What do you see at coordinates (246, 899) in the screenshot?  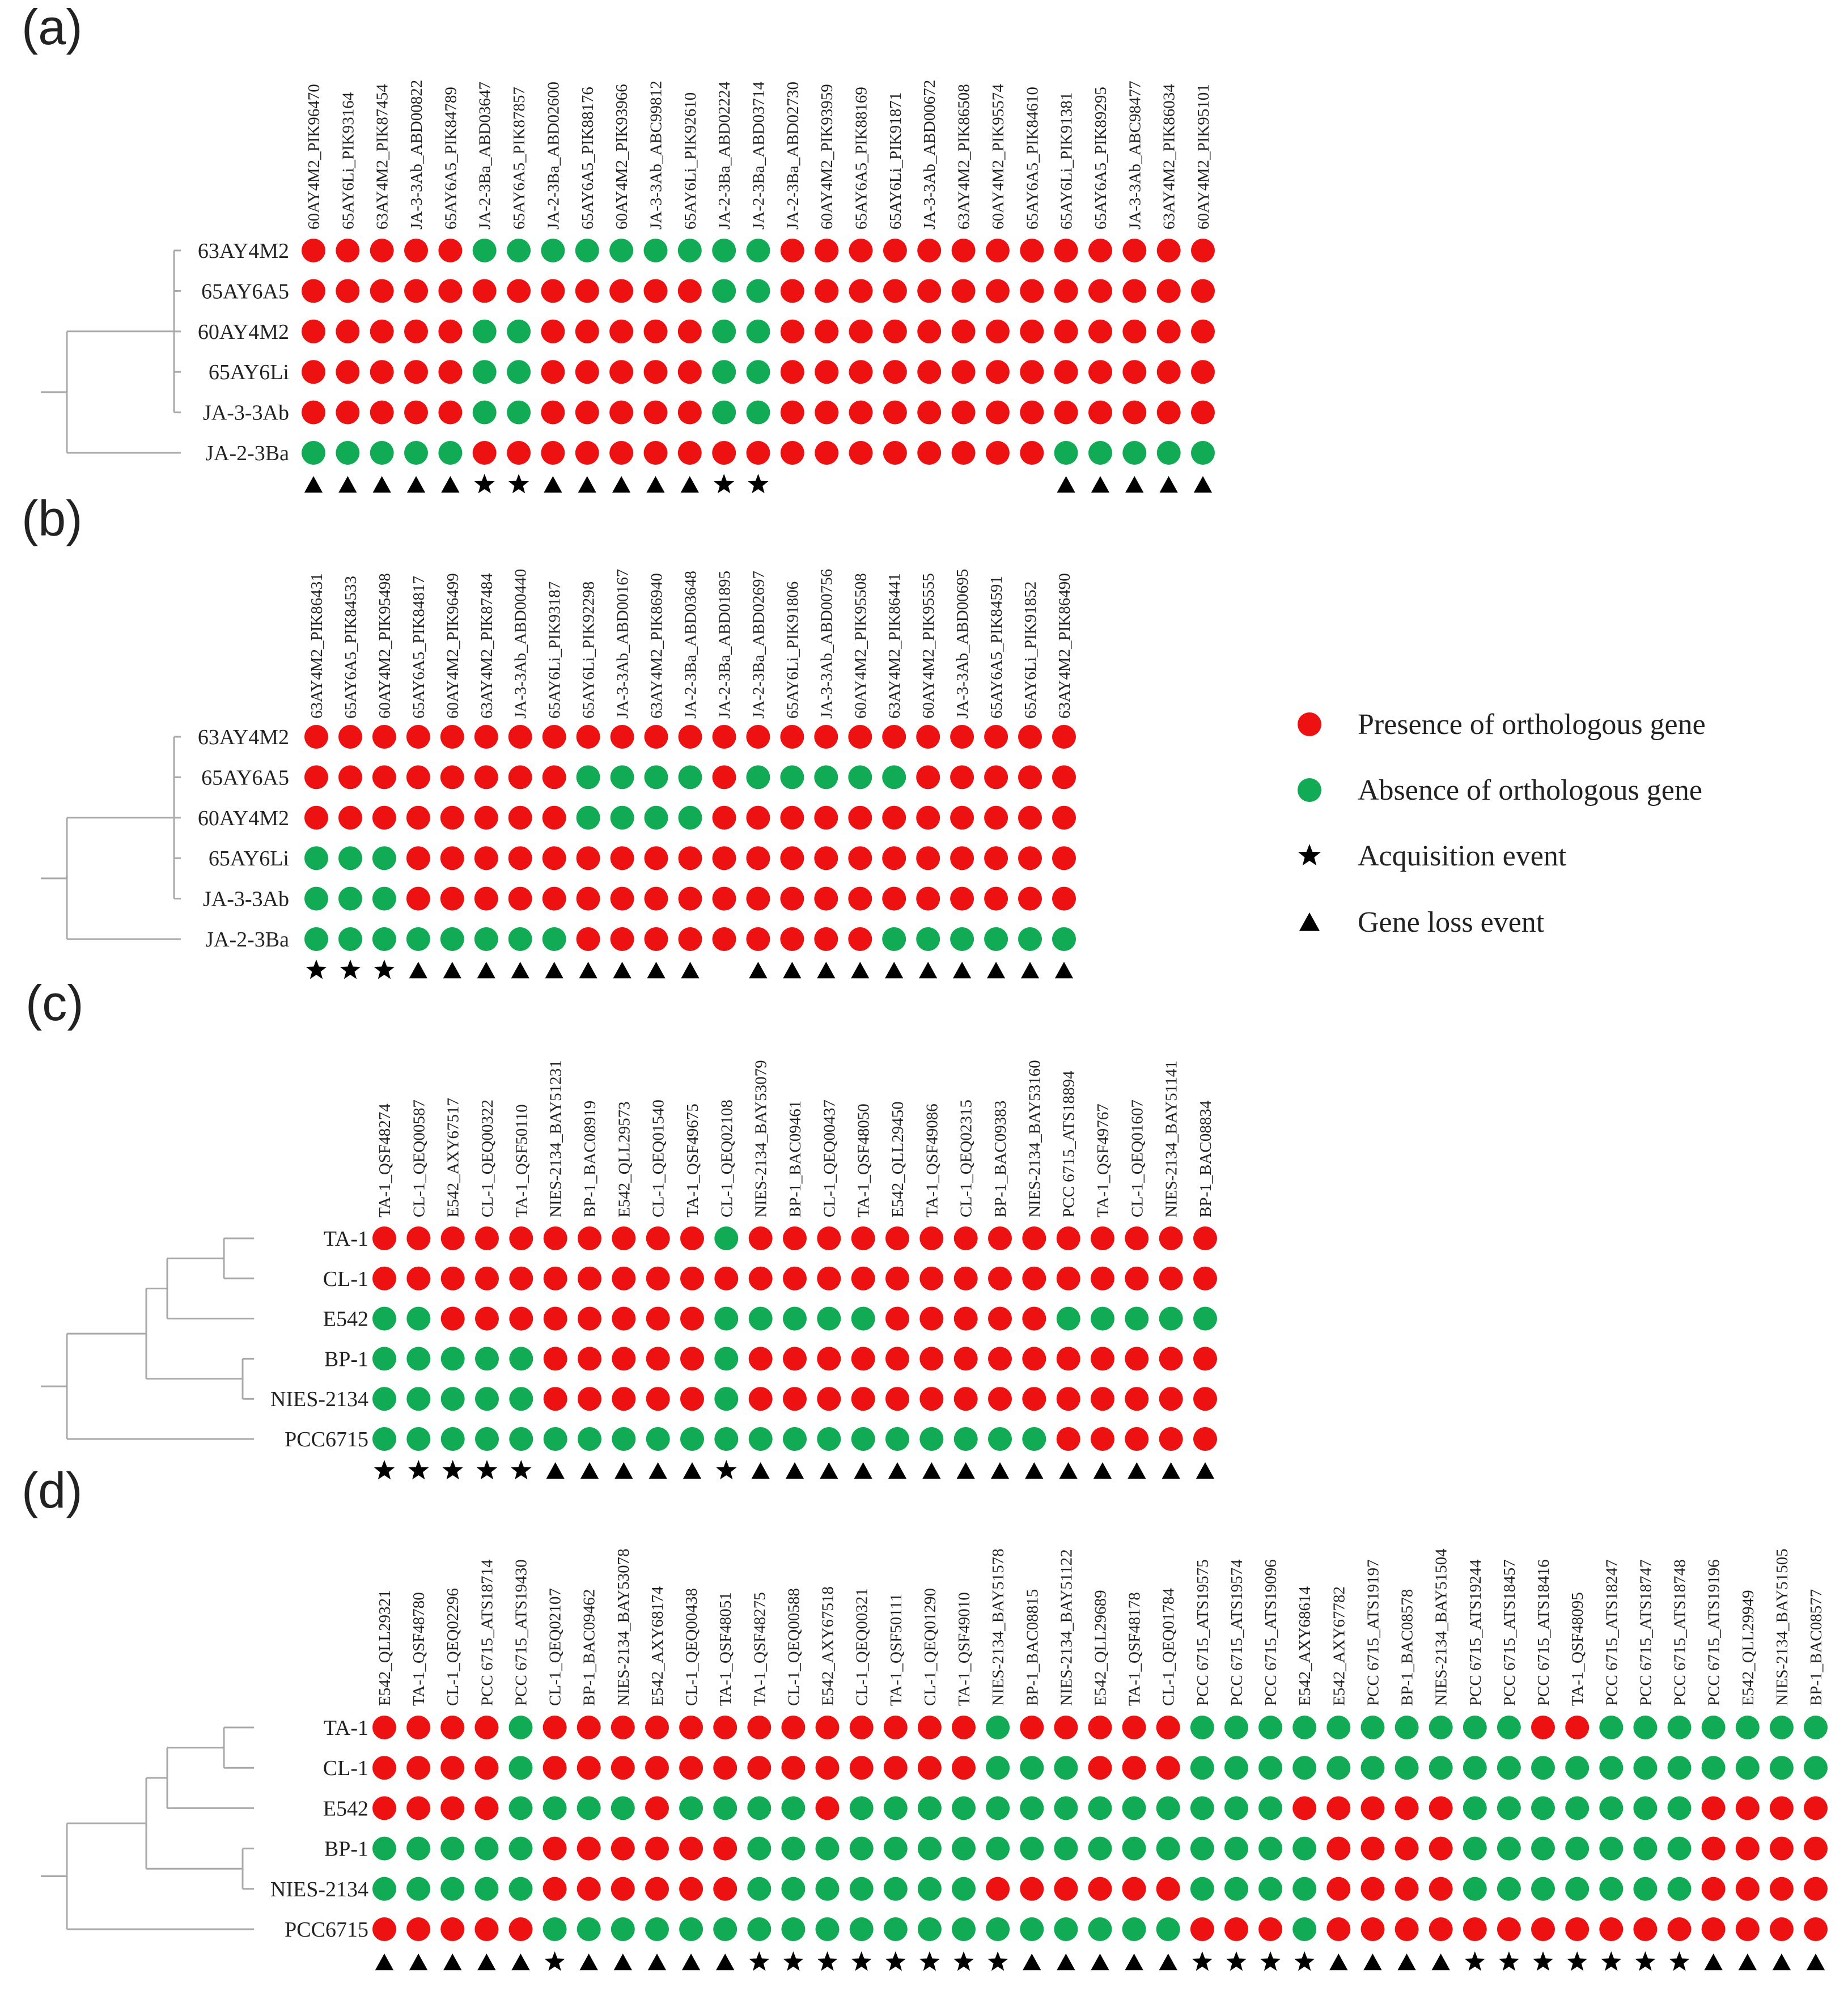 I see `species-label: JA-3-3Ab` at bounding box center [246, 899].